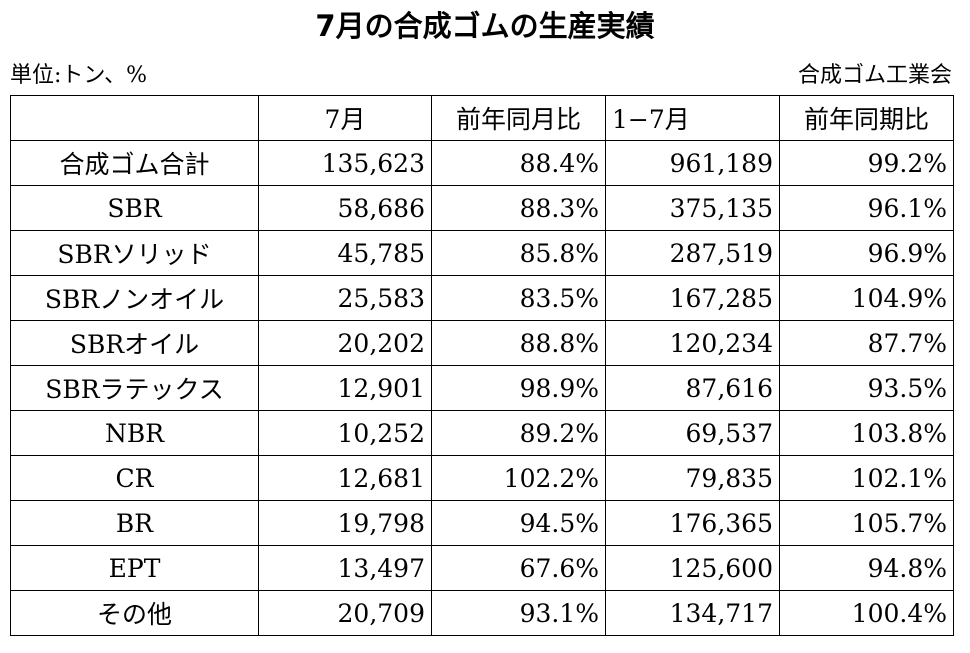 This screenshot has width=970, height=653. Describe the element at coordinates (866, 253) in the screenshot. I see `ytd-yoy-cell: 96.9%` at that location.